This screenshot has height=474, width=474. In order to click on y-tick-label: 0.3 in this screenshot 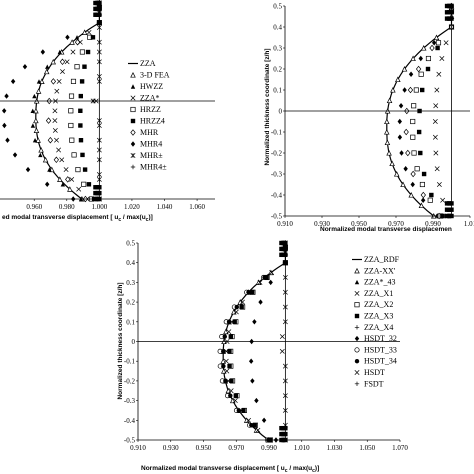, I will do `click(277, 49)`.